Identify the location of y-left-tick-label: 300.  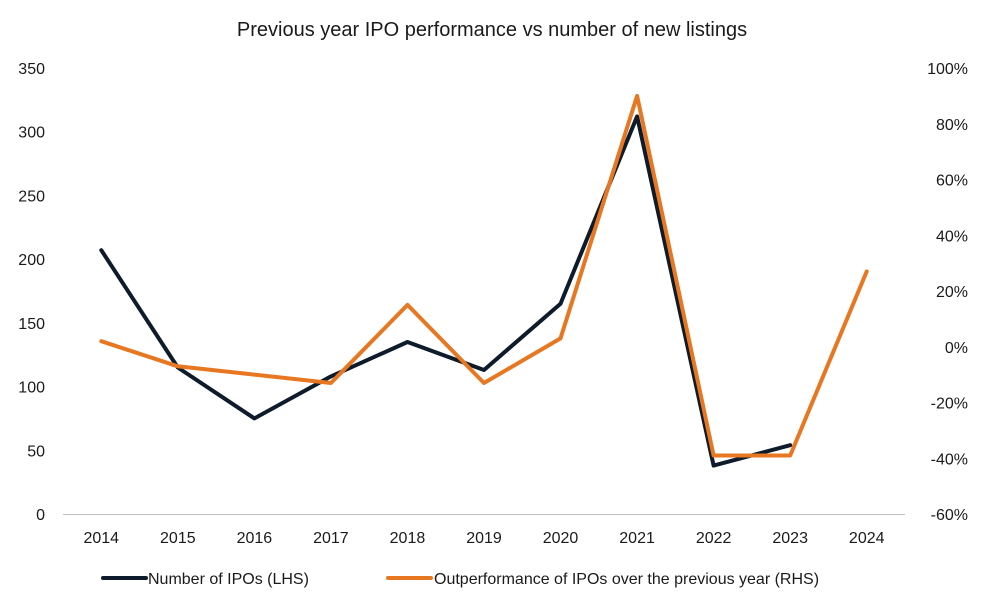
(31, 133).